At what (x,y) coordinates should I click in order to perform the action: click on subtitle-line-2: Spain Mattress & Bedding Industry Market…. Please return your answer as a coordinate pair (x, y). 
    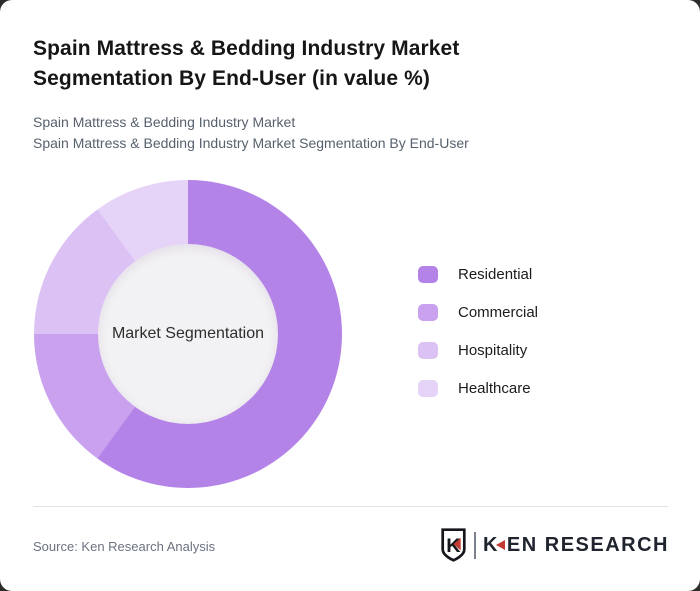
    Looking at the image, I should click on (251, 143).